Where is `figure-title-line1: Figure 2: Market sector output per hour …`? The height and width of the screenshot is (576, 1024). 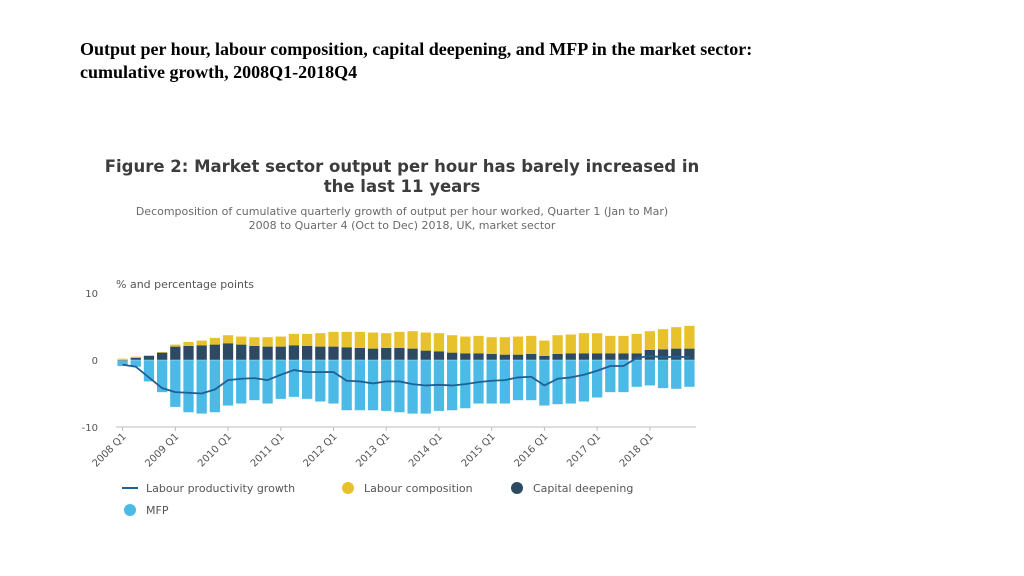 figure-title-line1: Figure 2: Market sector output per hour … is located at coordinates (402, 166).